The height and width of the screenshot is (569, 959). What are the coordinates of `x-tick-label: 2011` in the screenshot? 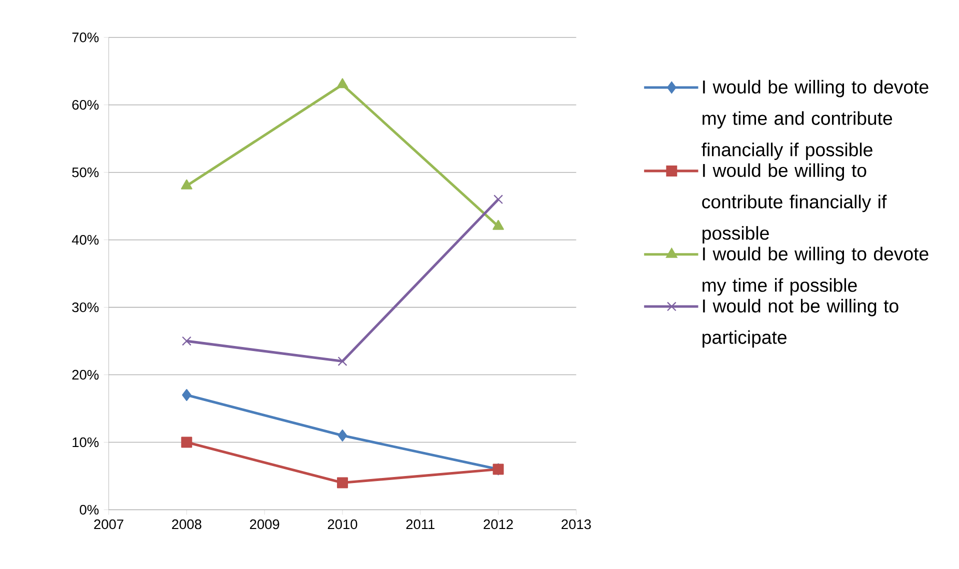 It's located at (420, 525).